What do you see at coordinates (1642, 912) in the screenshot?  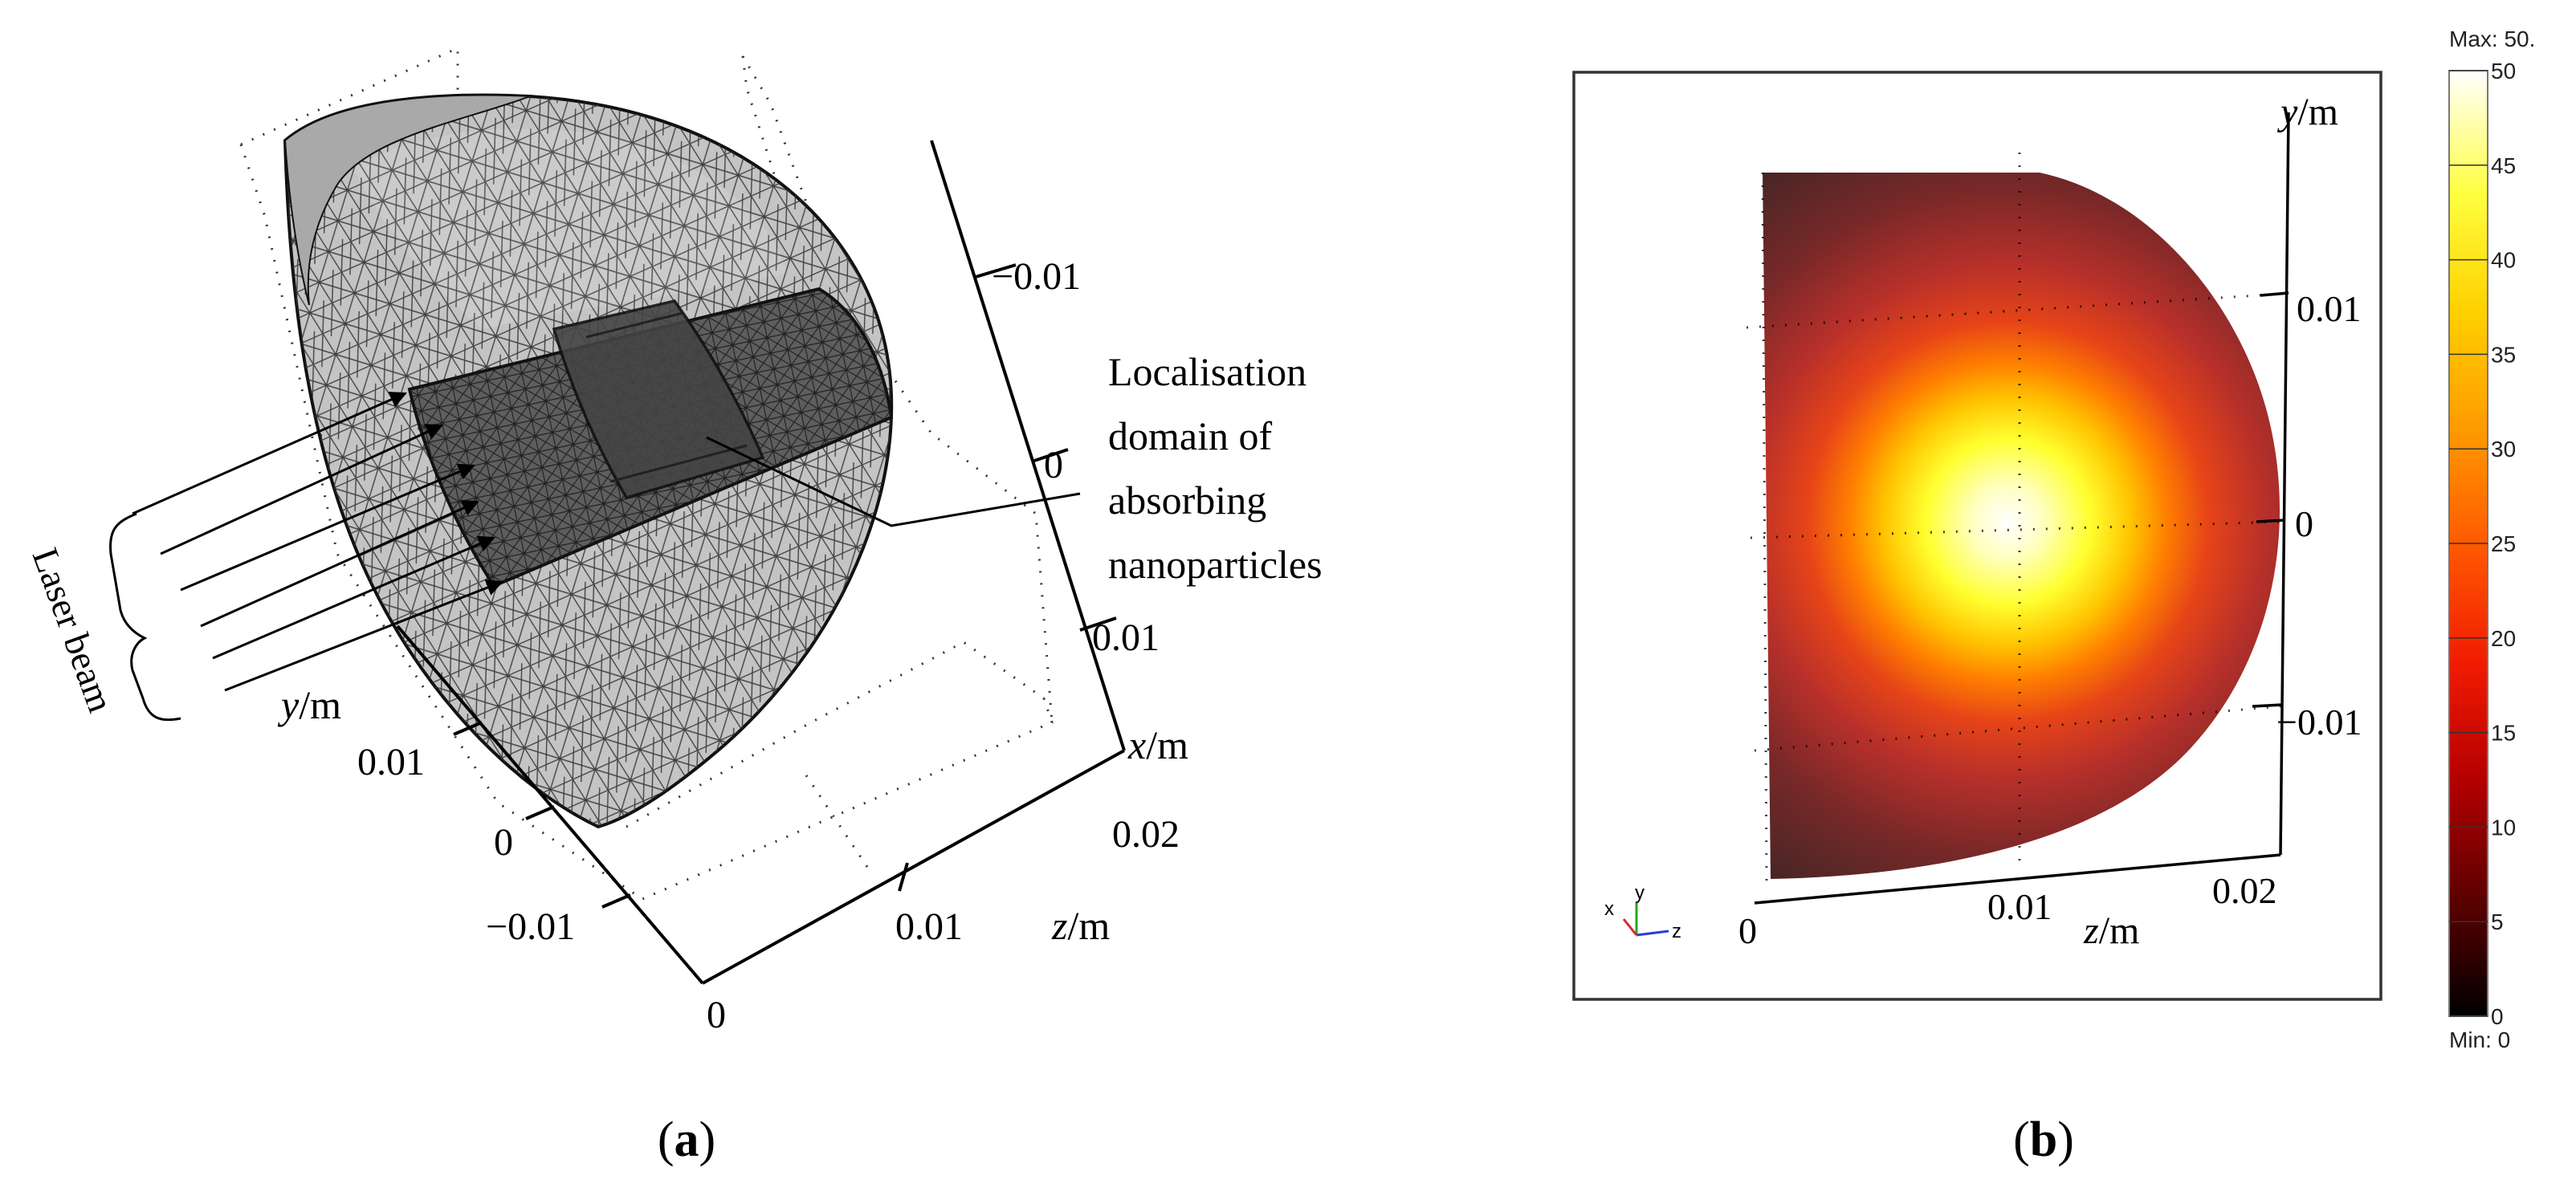 I see `orientation-triad: y x z` at bounding box center [1642, 912].